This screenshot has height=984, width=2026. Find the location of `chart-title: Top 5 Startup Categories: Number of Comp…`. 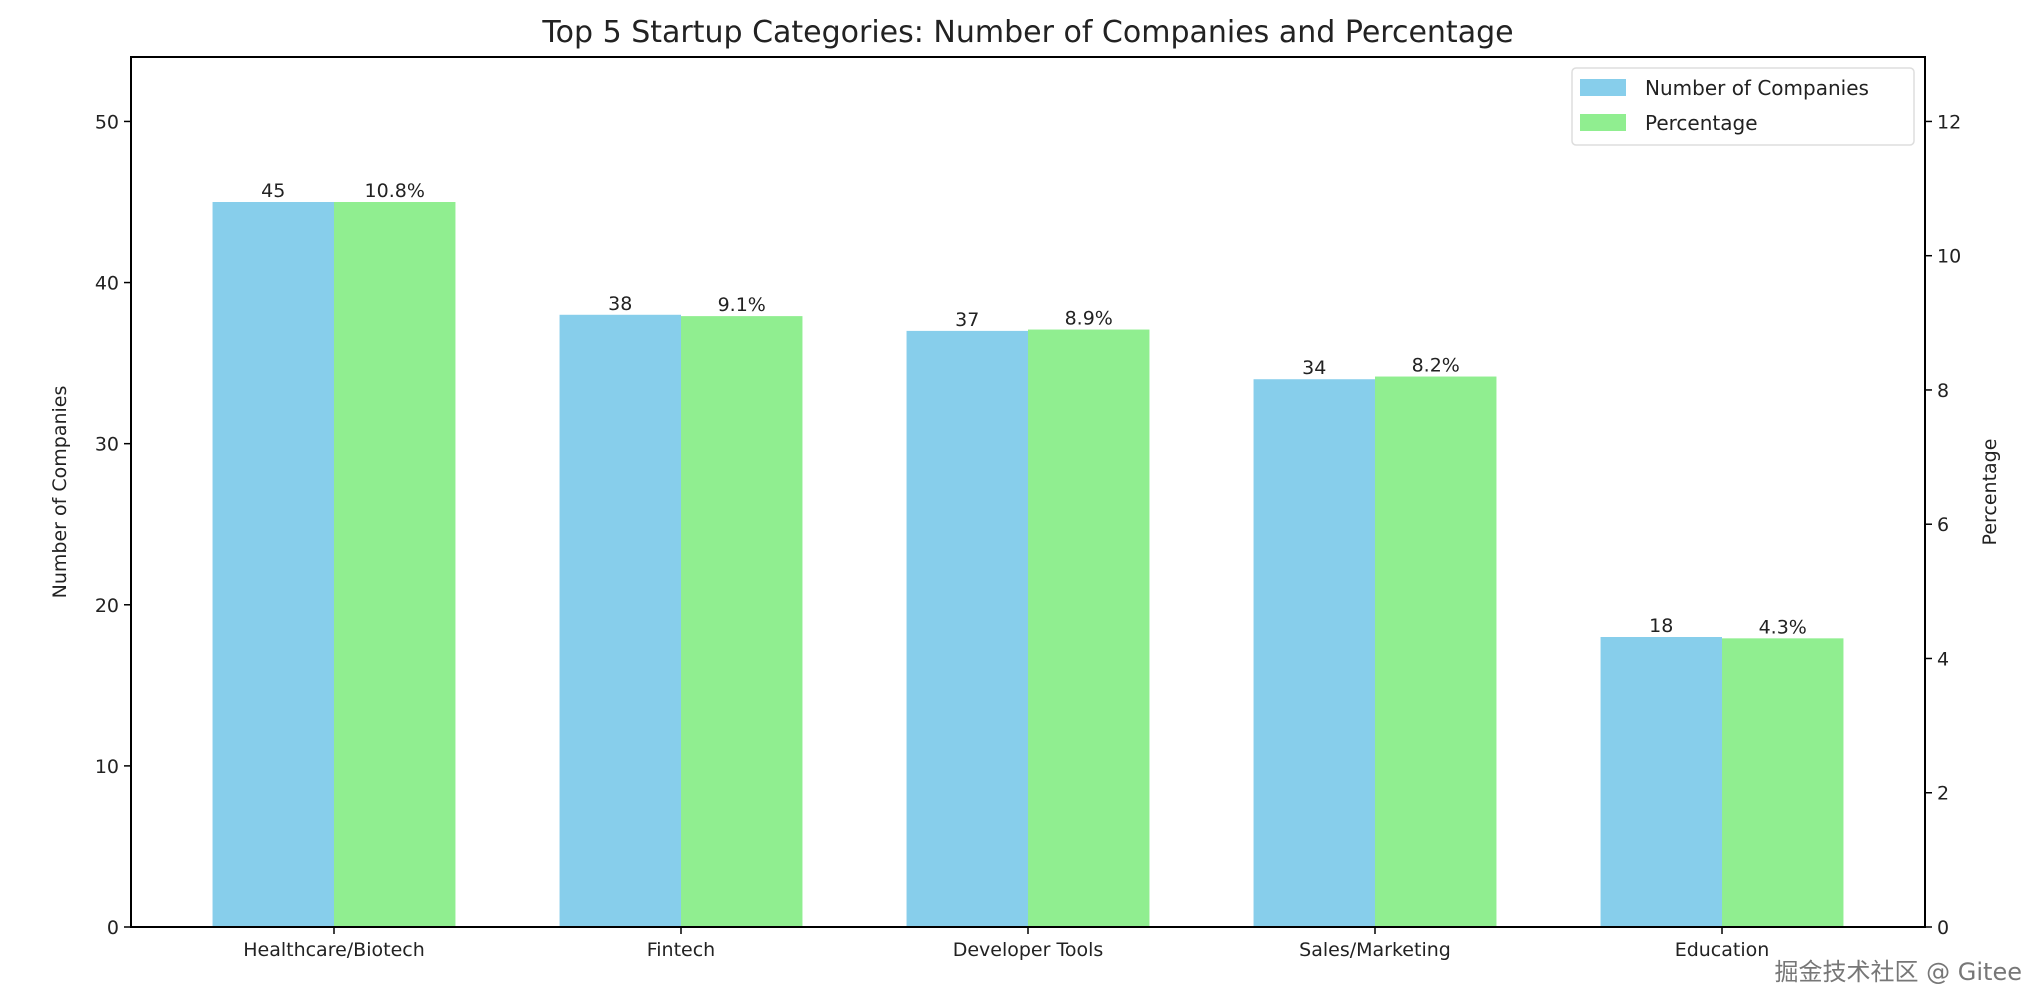

chart-title: Top 5 Startup Categories: Number of Comp… is located at coordinates (1027, 32).